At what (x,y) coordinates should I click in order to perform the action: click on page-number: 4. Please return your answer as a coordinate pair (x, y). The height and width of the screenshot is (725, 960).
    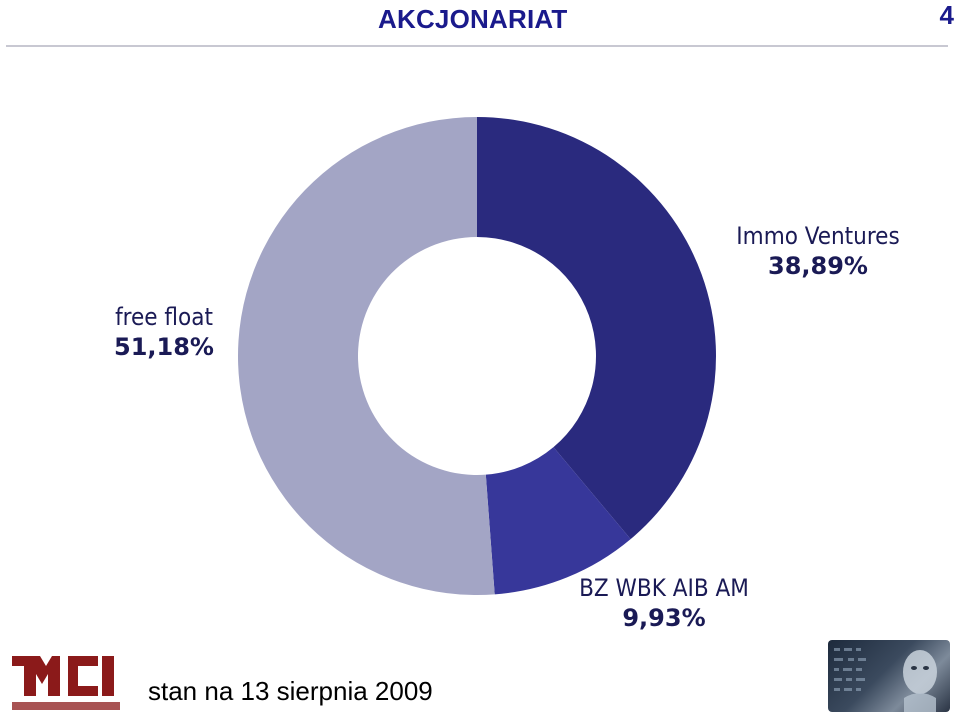
    Looking at the image, I should click on (946, 15).